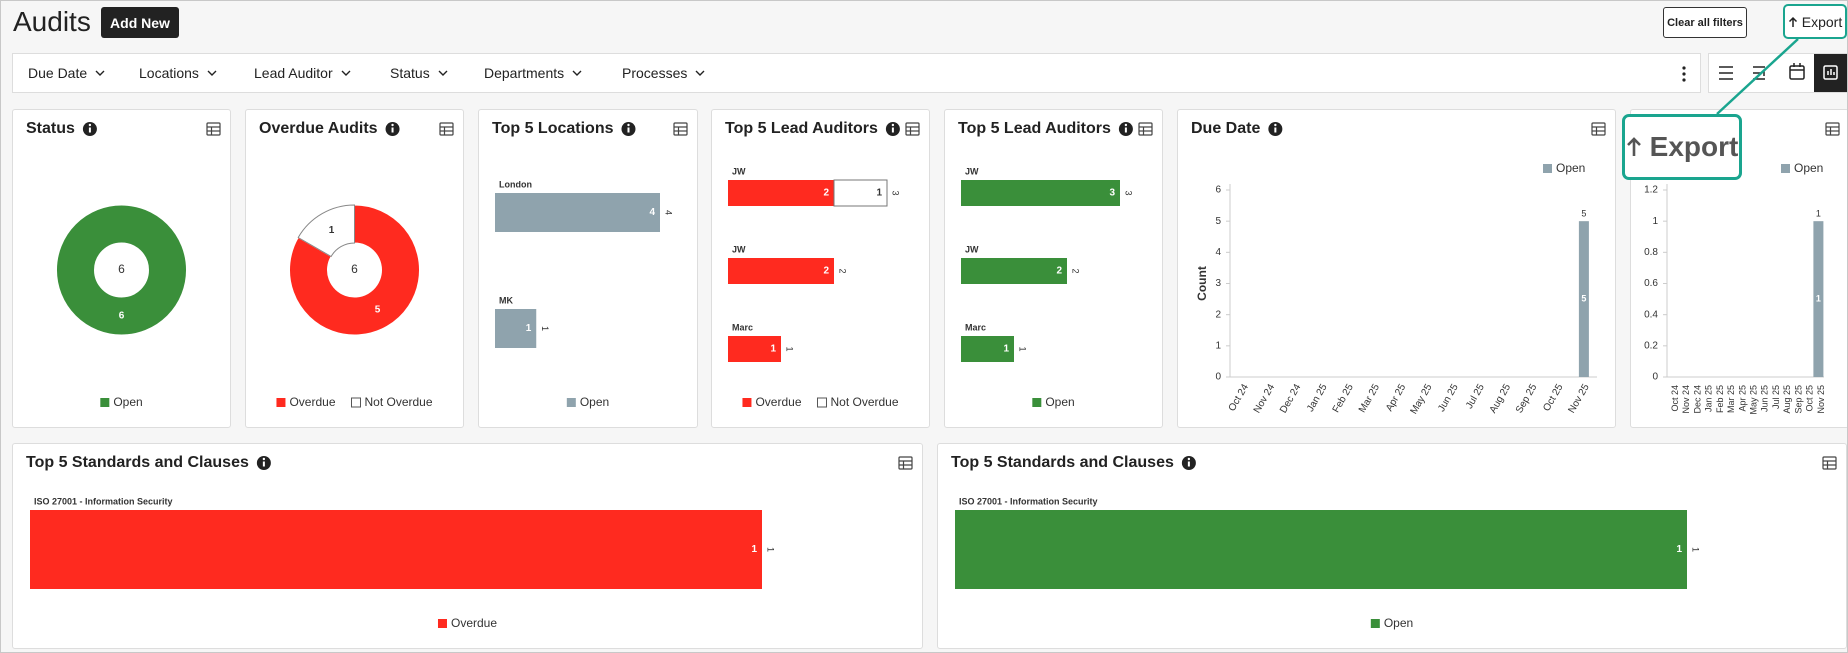 The height and width of the screenshot is (653, 1848). Describe the element at coordinates (652, 212) in the screenshot. I see `bar-value-label: 4` at that location.